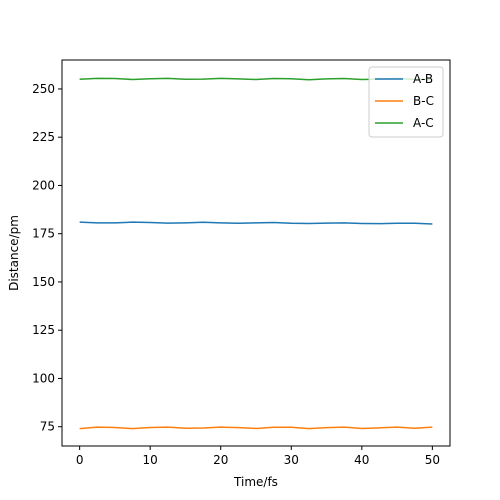  I want to click on legend-label-a-b: A-B, so click(423, 79).